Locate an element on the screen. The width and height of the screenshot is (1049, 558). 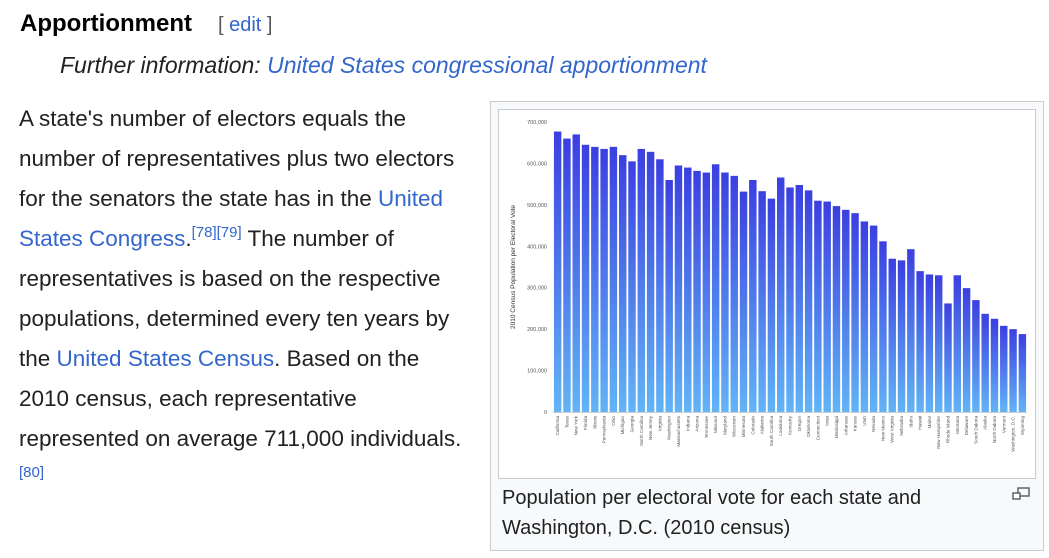
x-tick-label: Maine is located at coordinates (929, 422).